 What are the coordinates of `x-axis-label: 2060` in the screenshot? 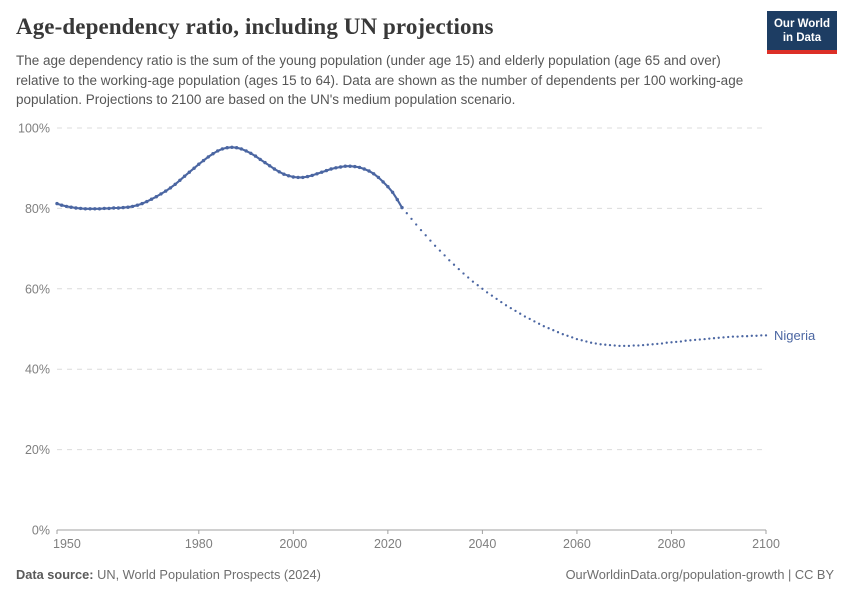 It's located at (577, 544).